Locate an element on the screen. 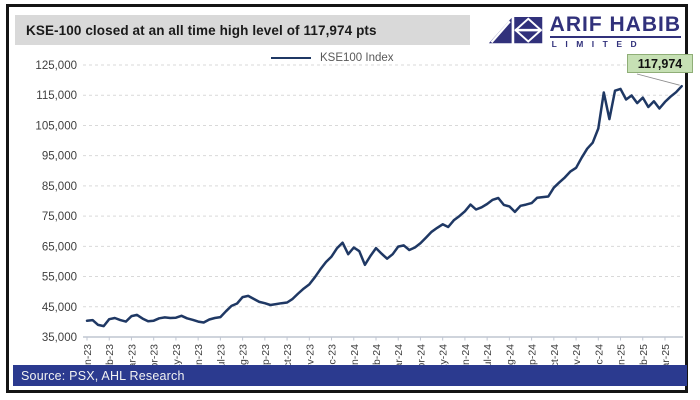  y-tick-label: 75,000 is located at coordinates (59, 217).